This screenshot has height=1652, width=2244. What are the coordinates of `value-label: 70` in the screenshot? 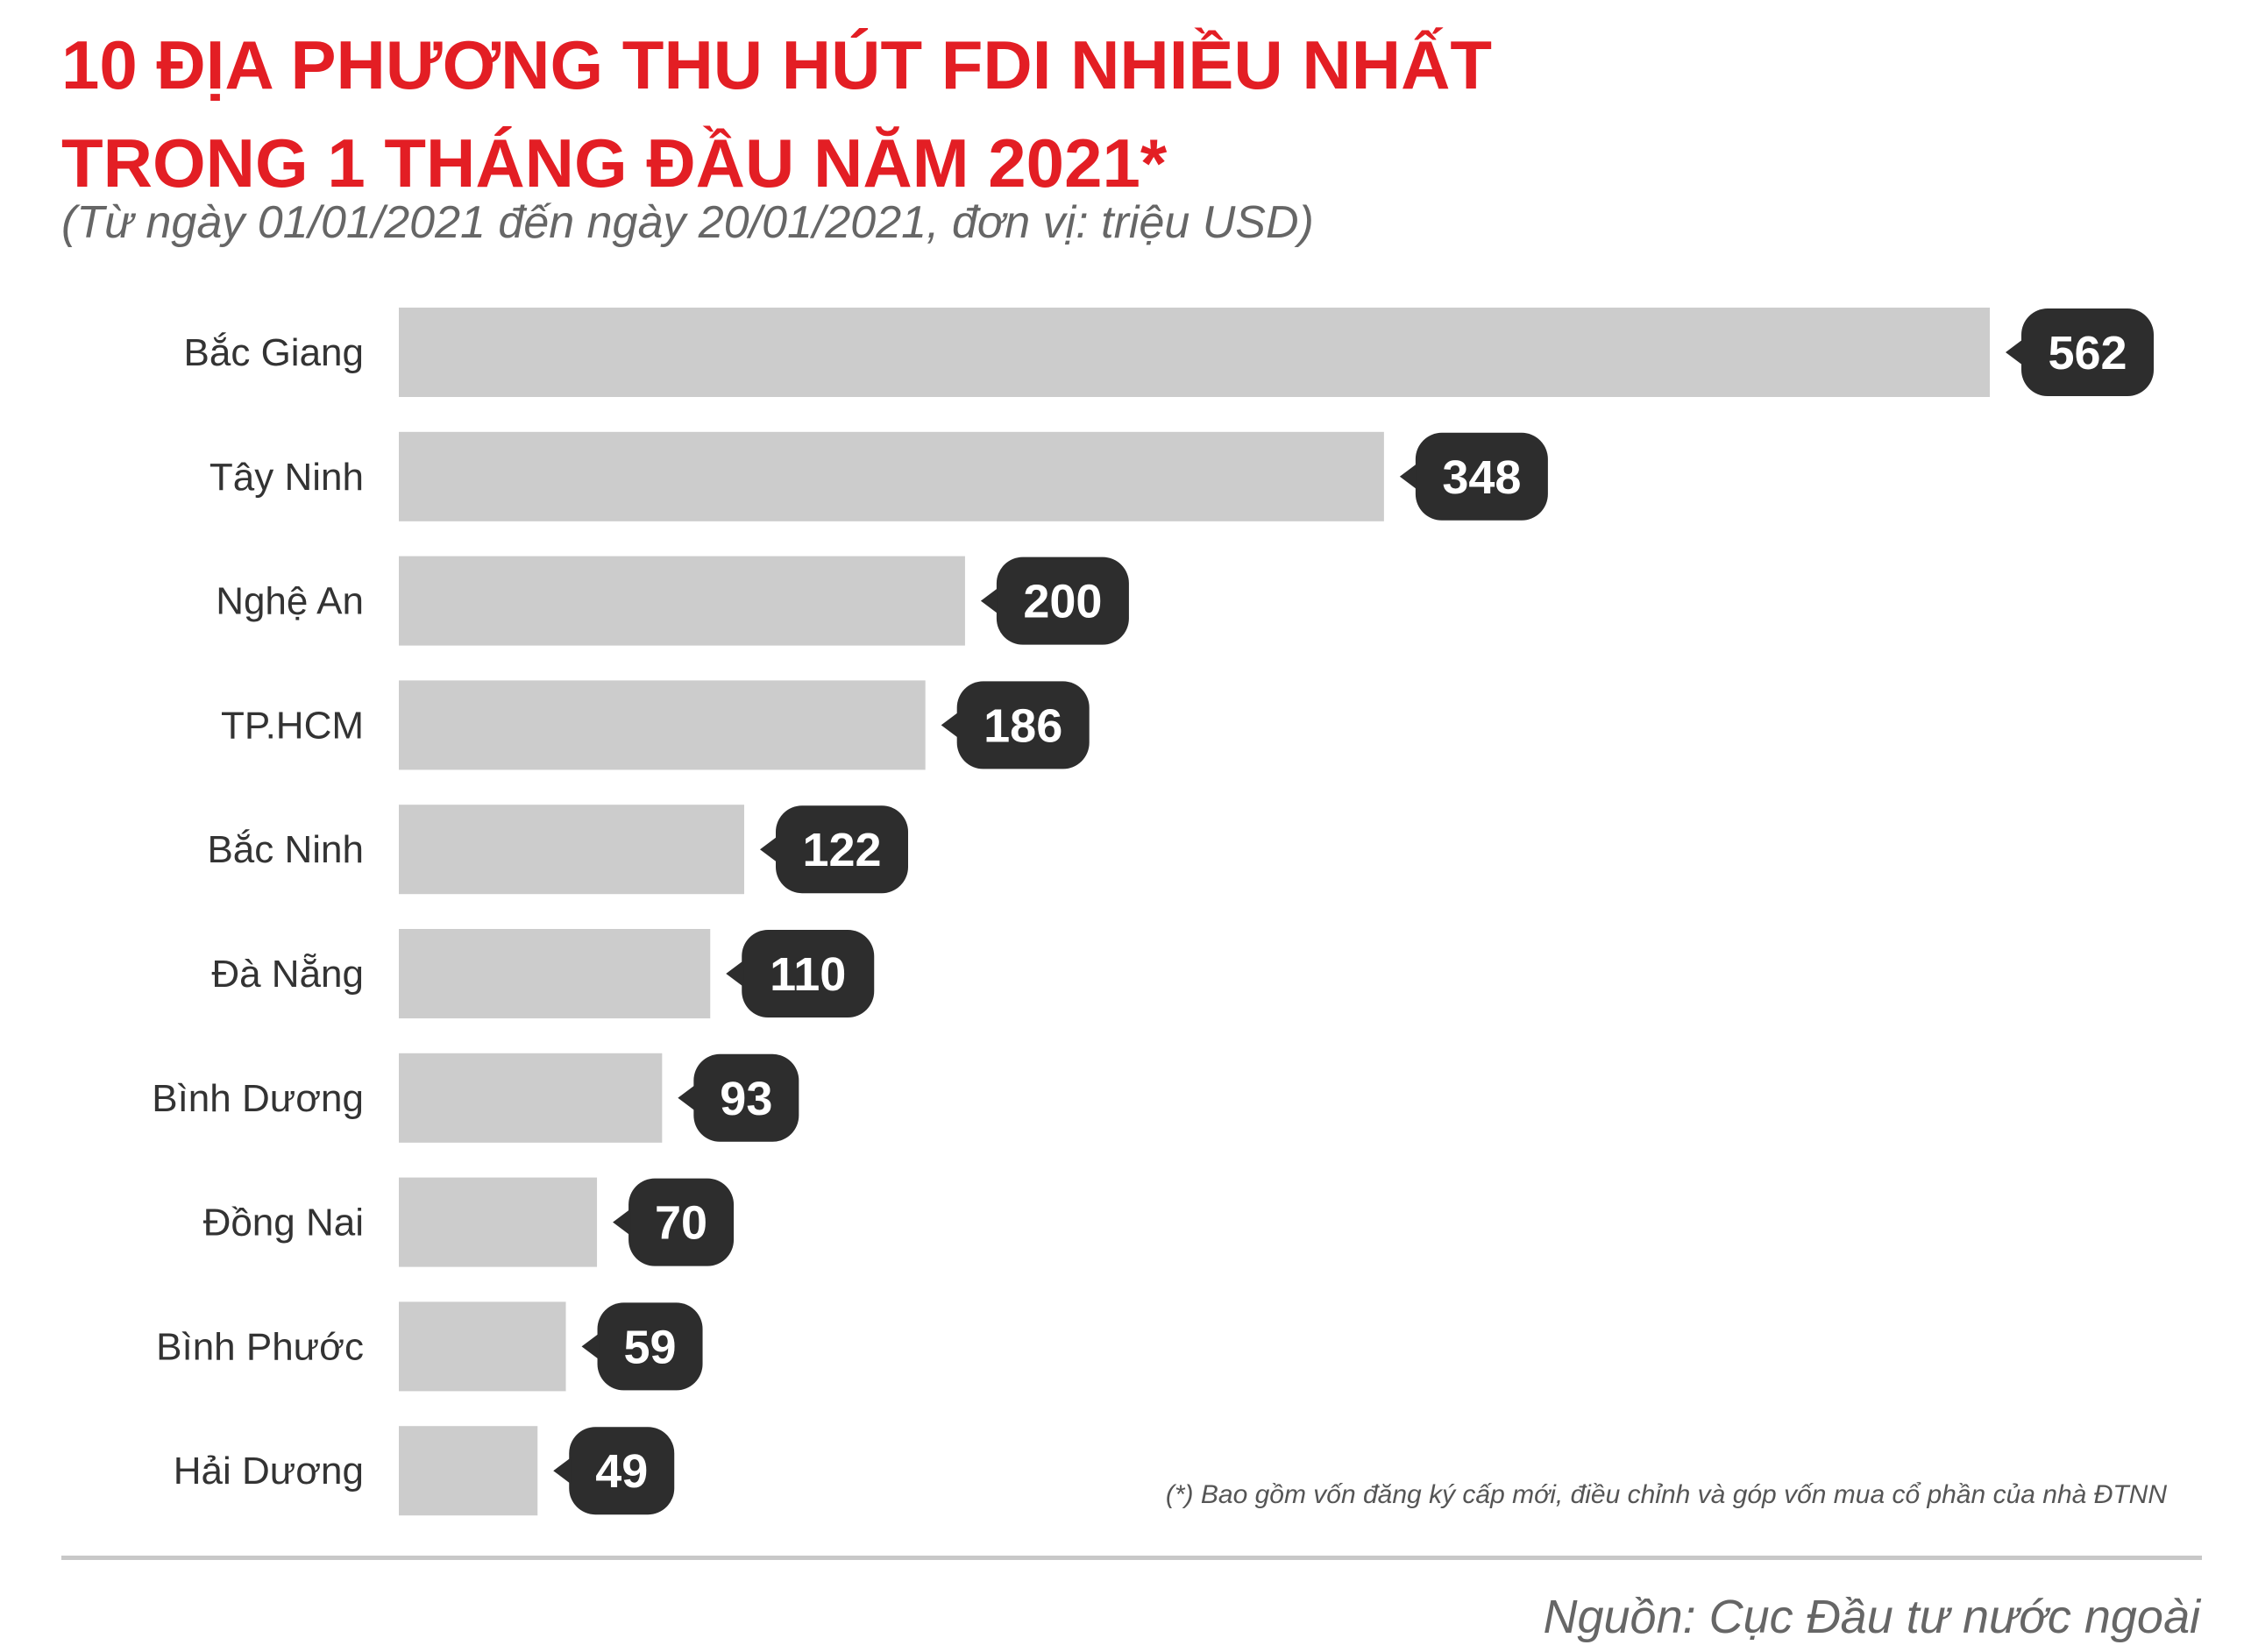 It's located at (681, 1223).